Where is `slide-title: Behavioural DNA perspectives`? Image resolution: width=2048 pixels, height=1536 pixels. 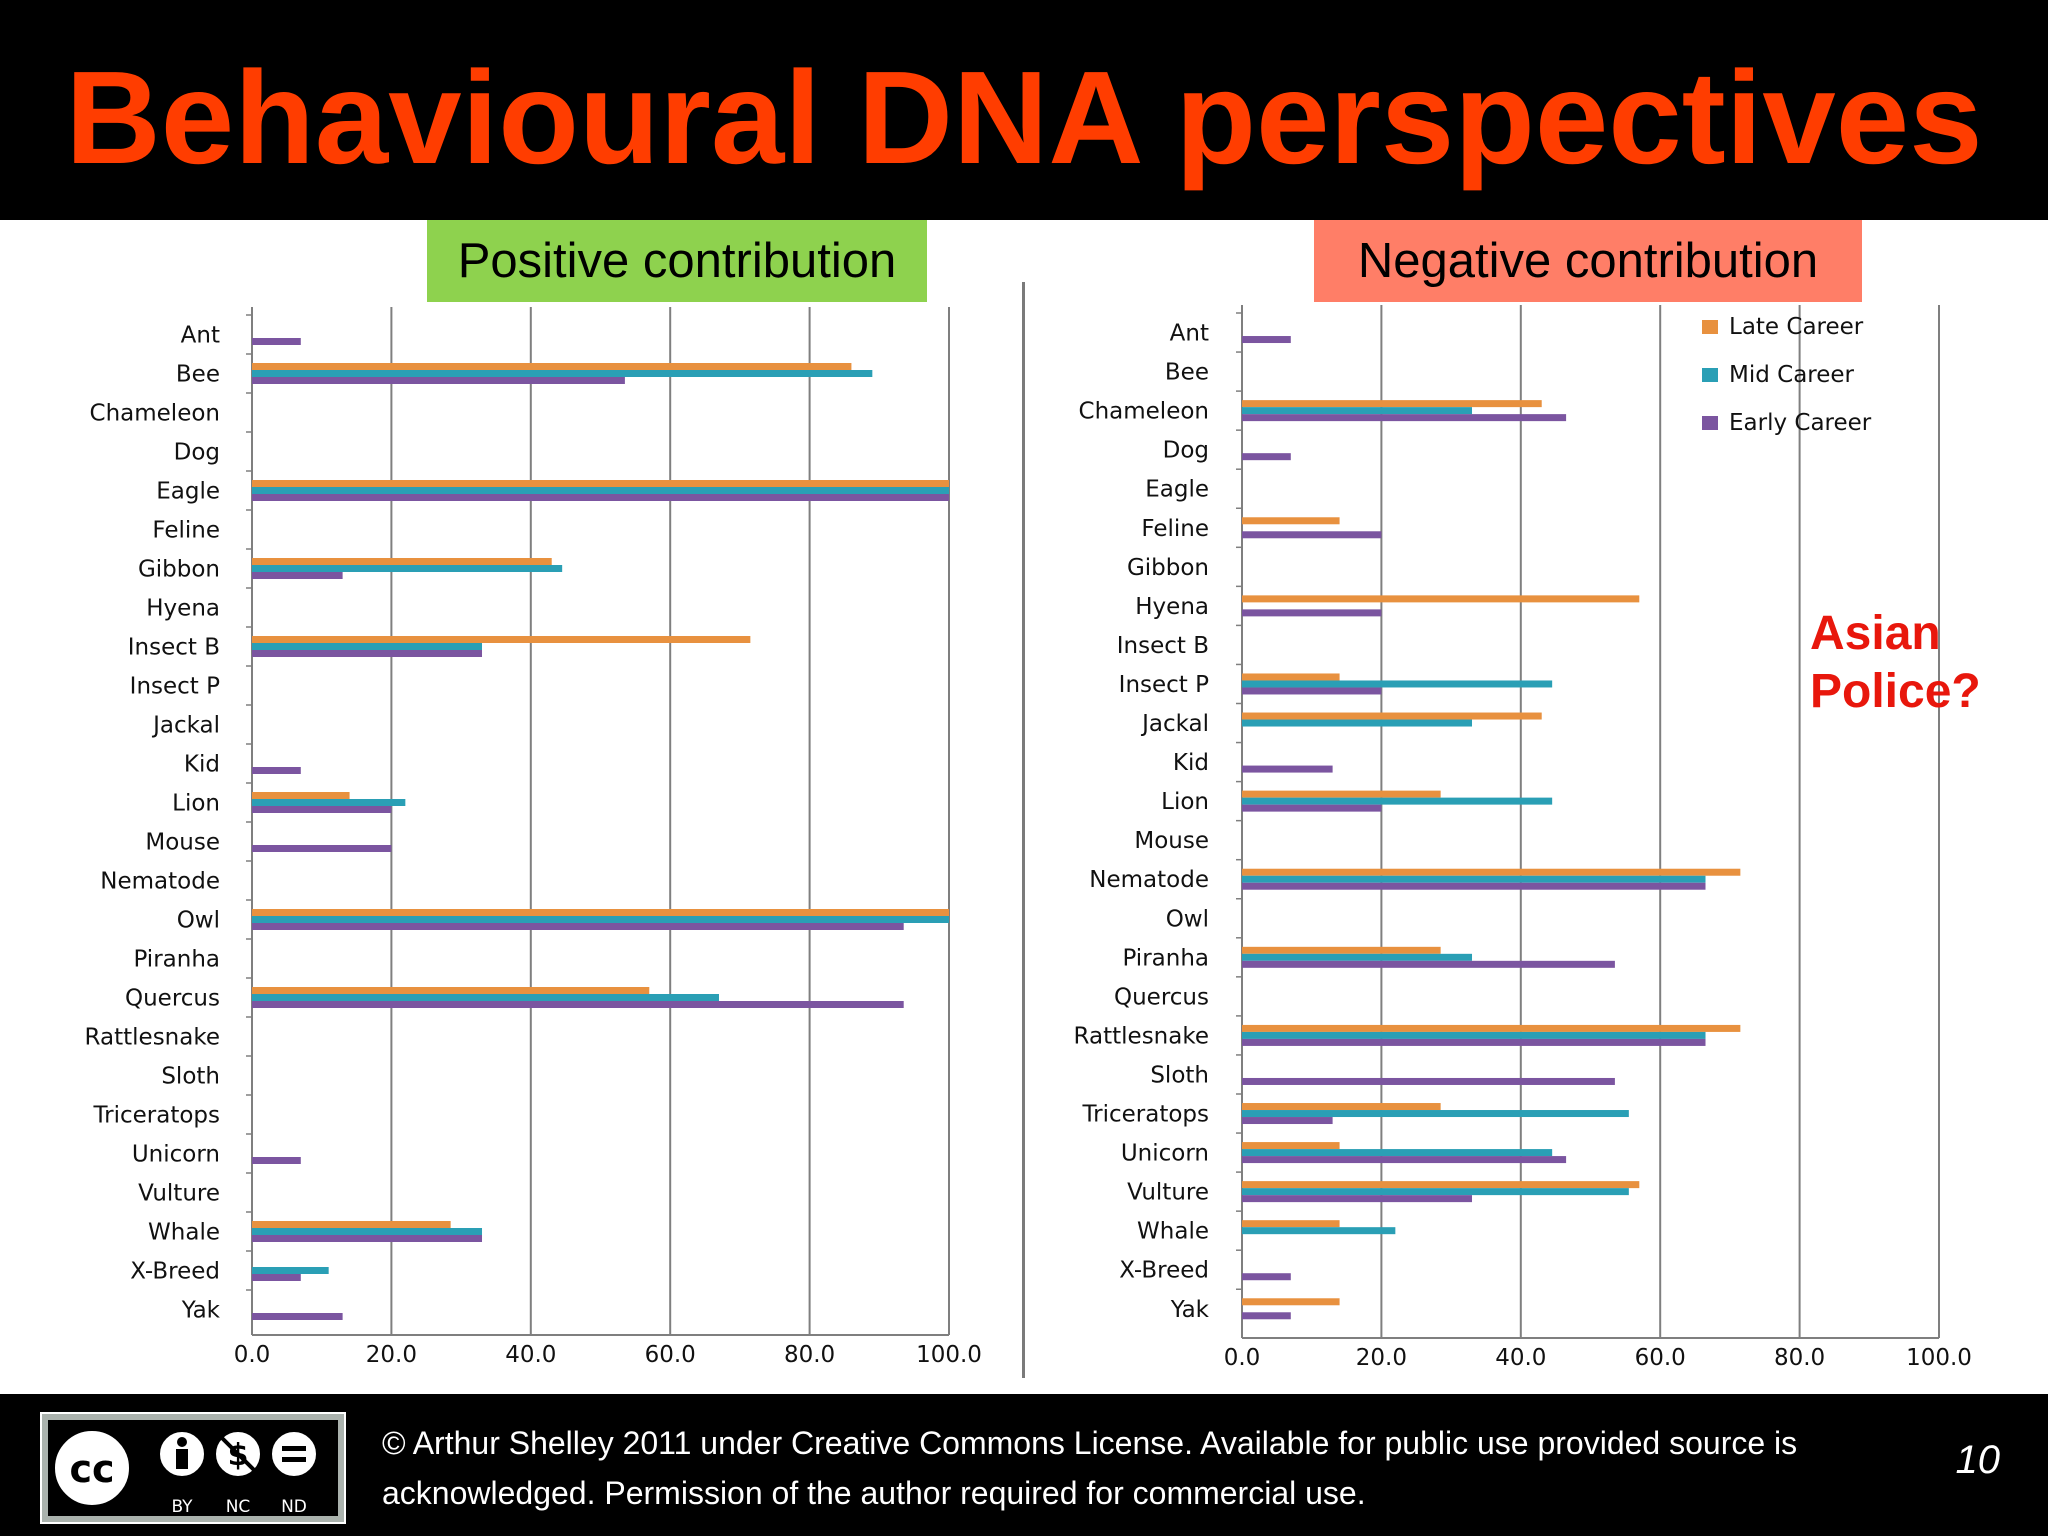 slide-title: Behavioural DNA perspectives is located at coordinates (1024, 117).